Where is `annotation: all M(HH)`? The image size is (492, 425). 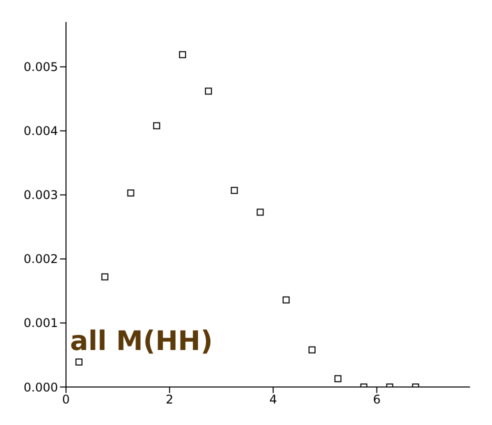
annotation: all M(HH) is located at coordinates (141, 341).